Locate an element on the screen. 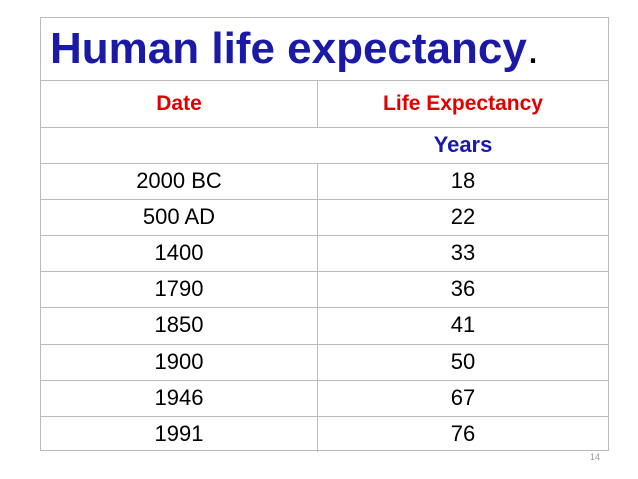  unit-cell: Years is located at coordinates (463, 144).